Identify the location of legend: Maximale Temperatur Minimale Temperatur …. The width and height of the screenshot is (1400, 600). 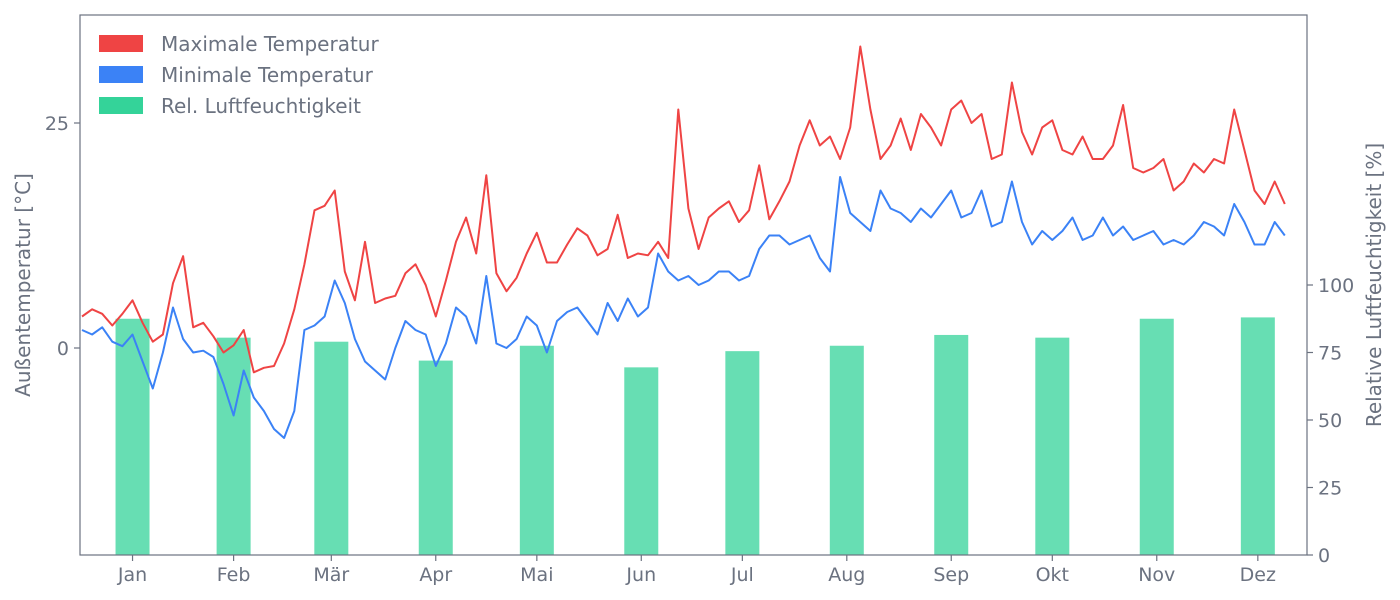
(239, 75).